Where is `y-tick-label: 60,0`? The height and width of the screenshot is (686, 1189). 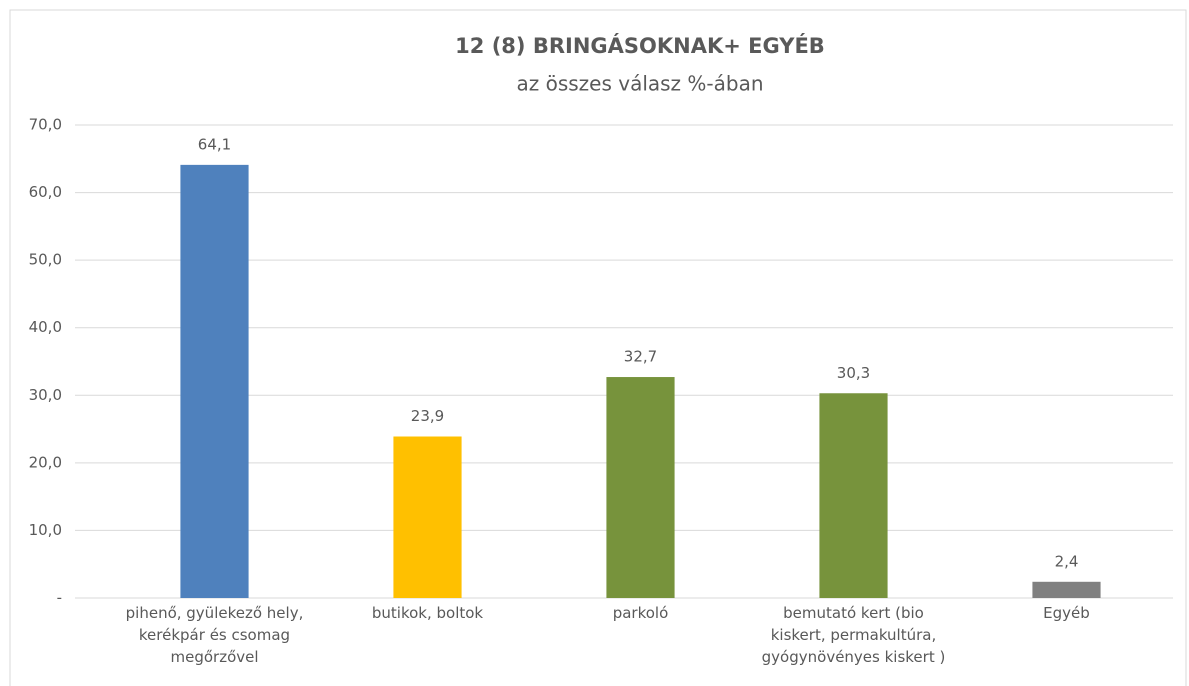 y-tick-label: 60,0 is located at coordinates (45, 192).